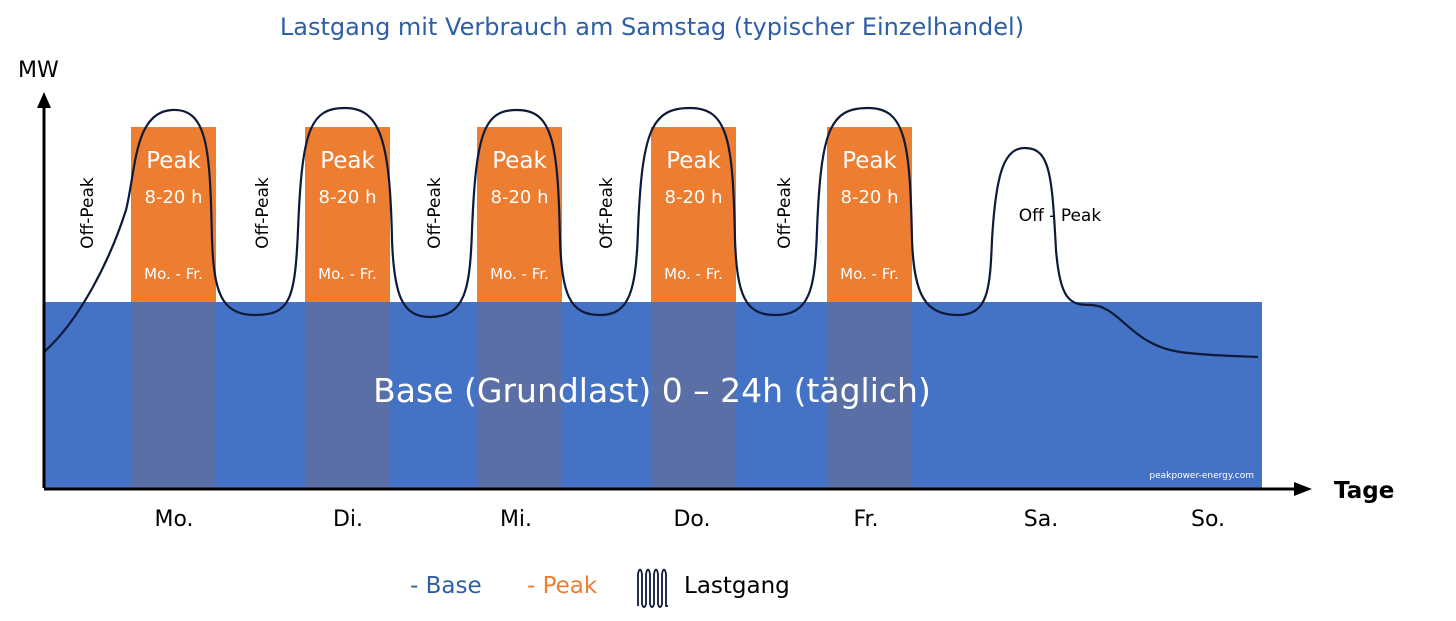 The width and height of the screenshot is (1456, 621). I want to click on day-labels: Mo. Di. Mi. Do. Fr. Sa. So., so click(689, 519).